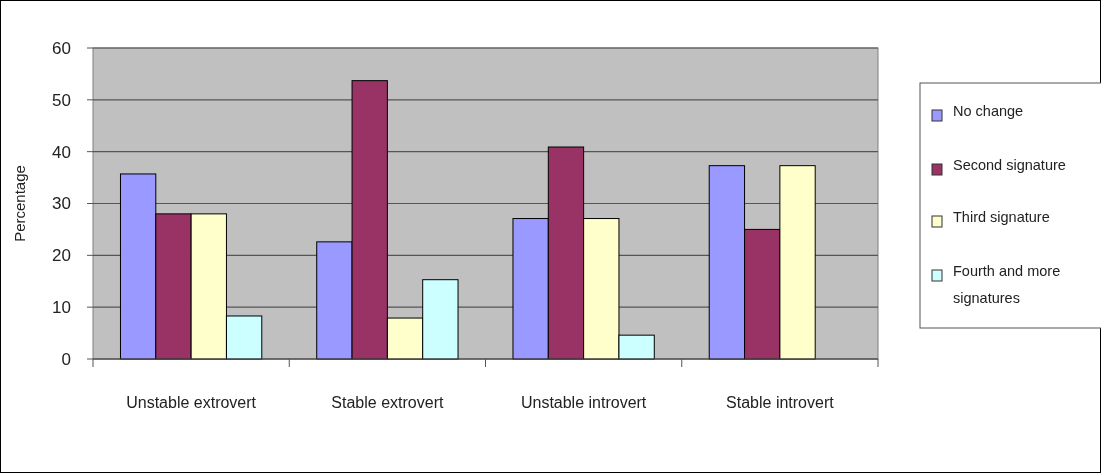 Image resolution: width=1101 pixels, height=473 pixels. Describe the element at coordinates (1009, 164) in the screenshot. I see `legend-label: Second signature` at that location.